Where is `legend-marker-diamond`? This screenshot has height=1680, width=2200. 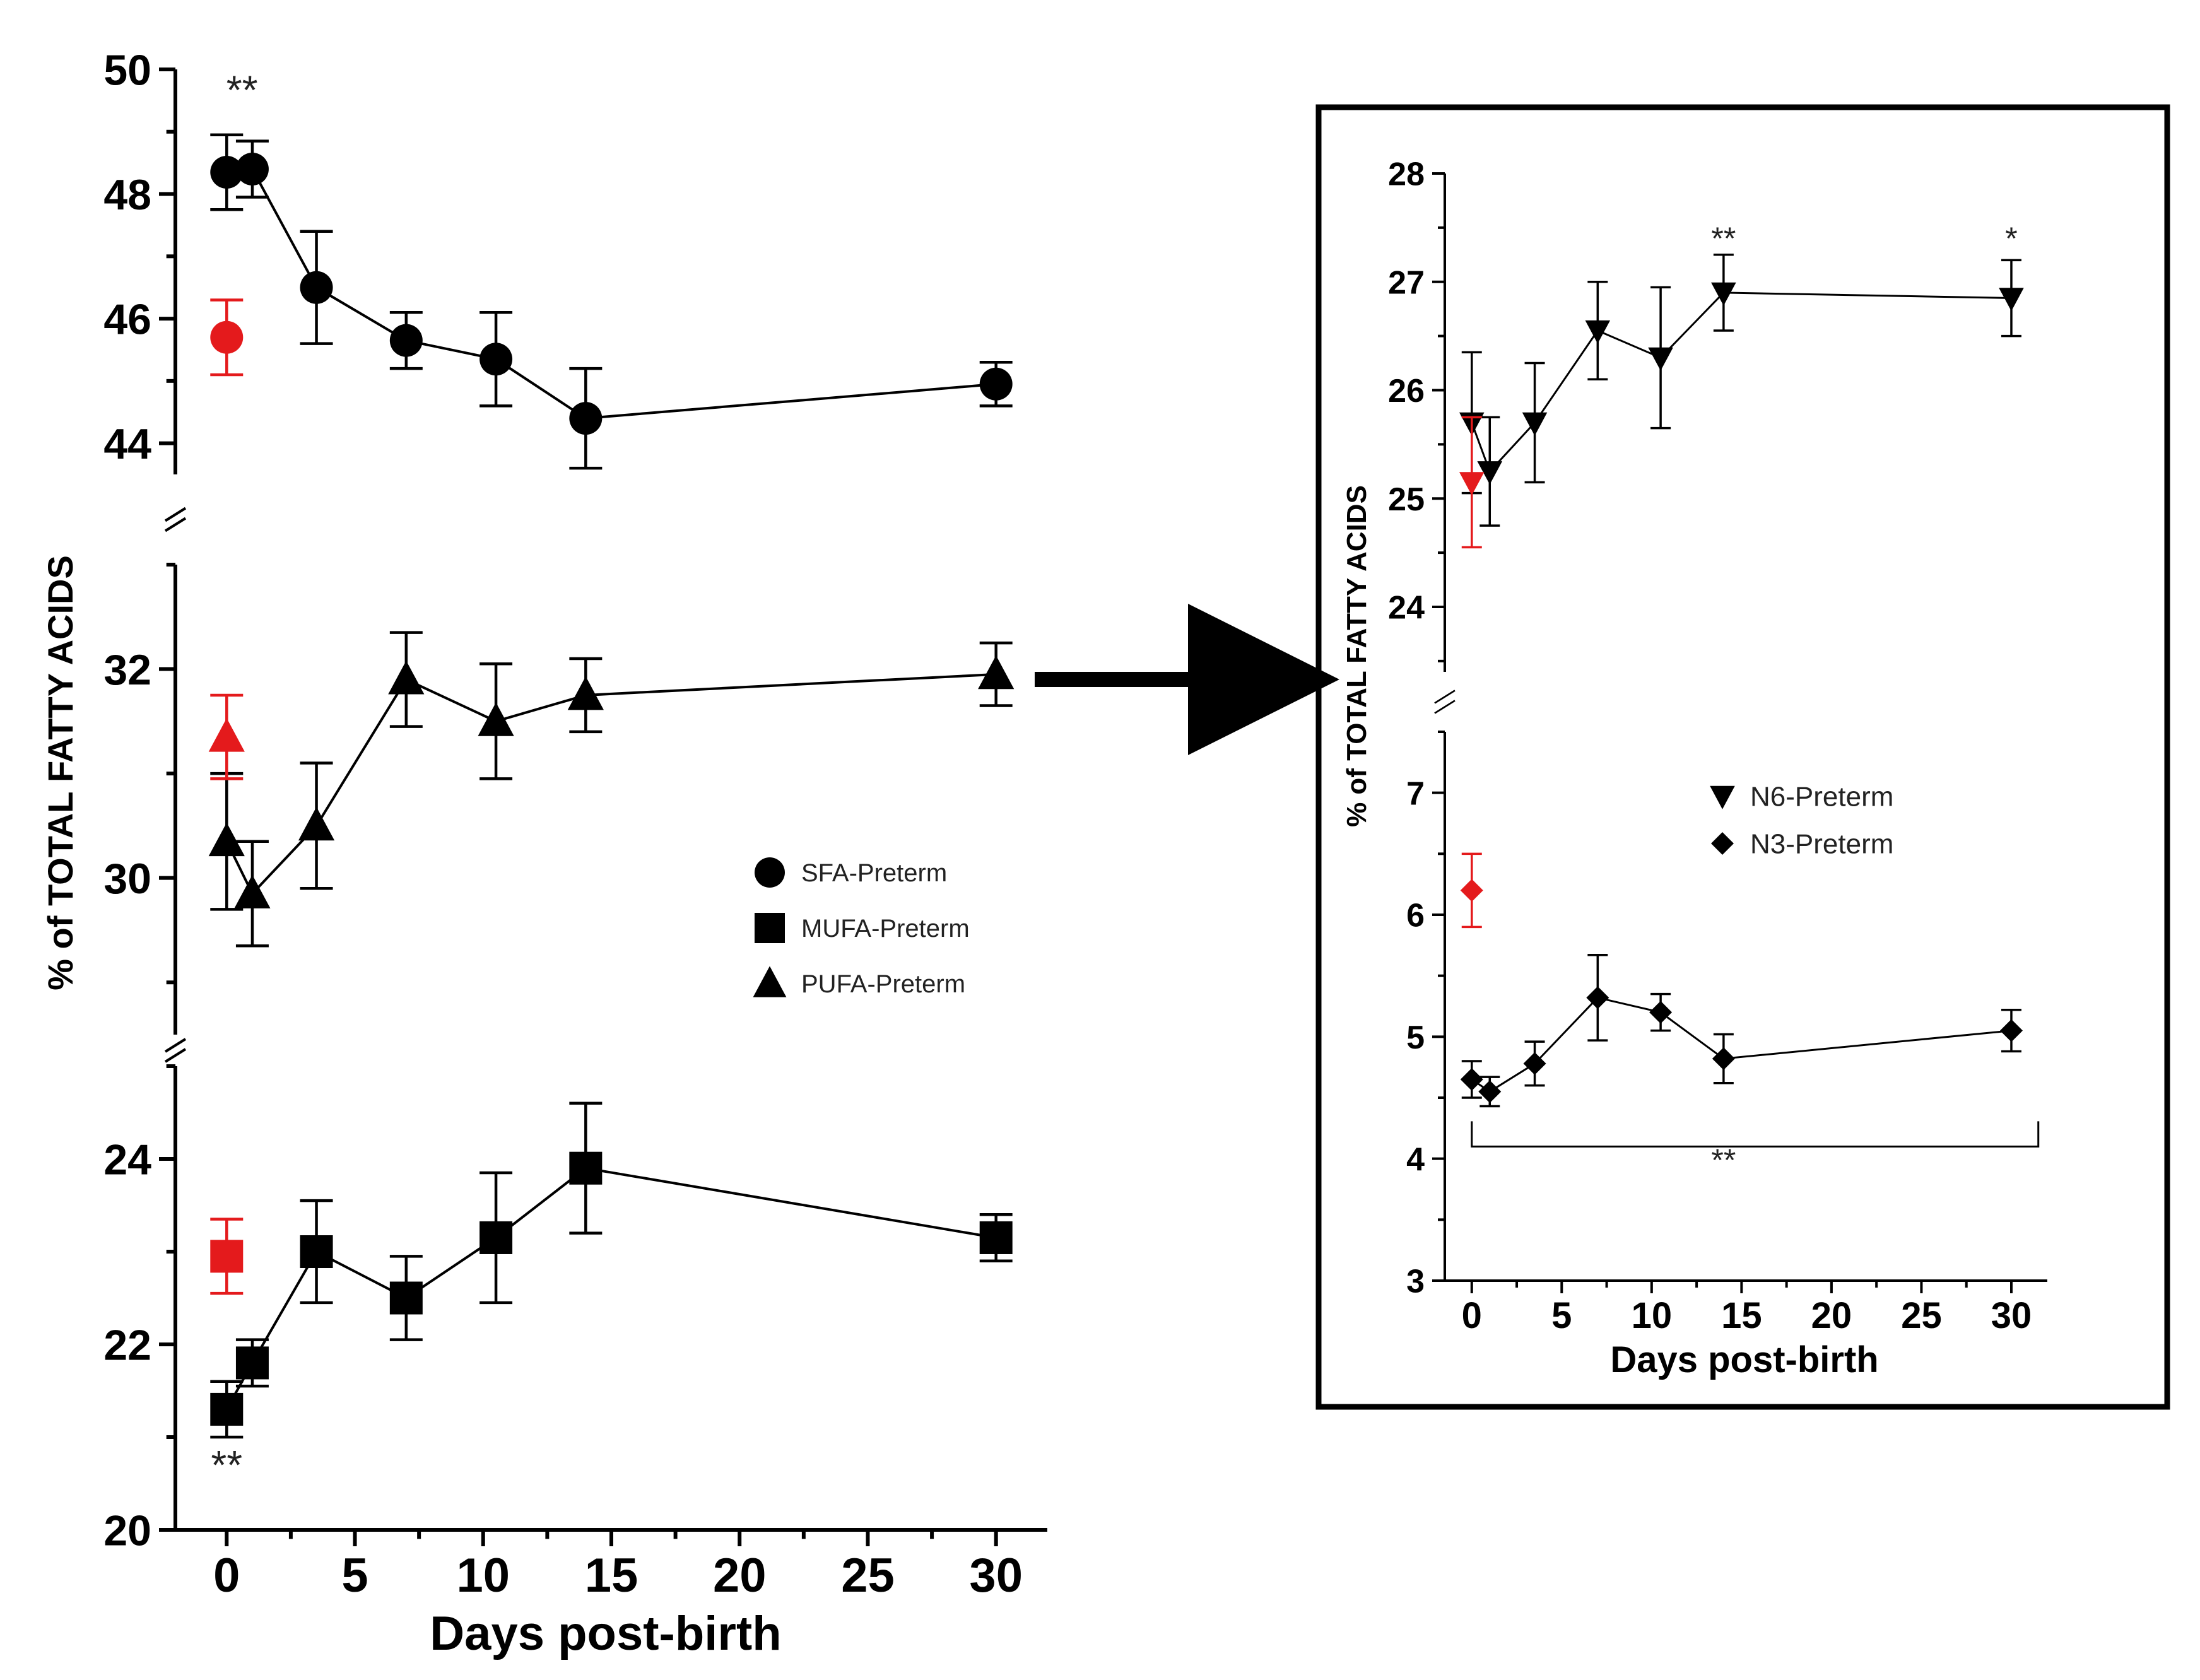
legend-marker-diamond is located at coordinates (1722, 843).